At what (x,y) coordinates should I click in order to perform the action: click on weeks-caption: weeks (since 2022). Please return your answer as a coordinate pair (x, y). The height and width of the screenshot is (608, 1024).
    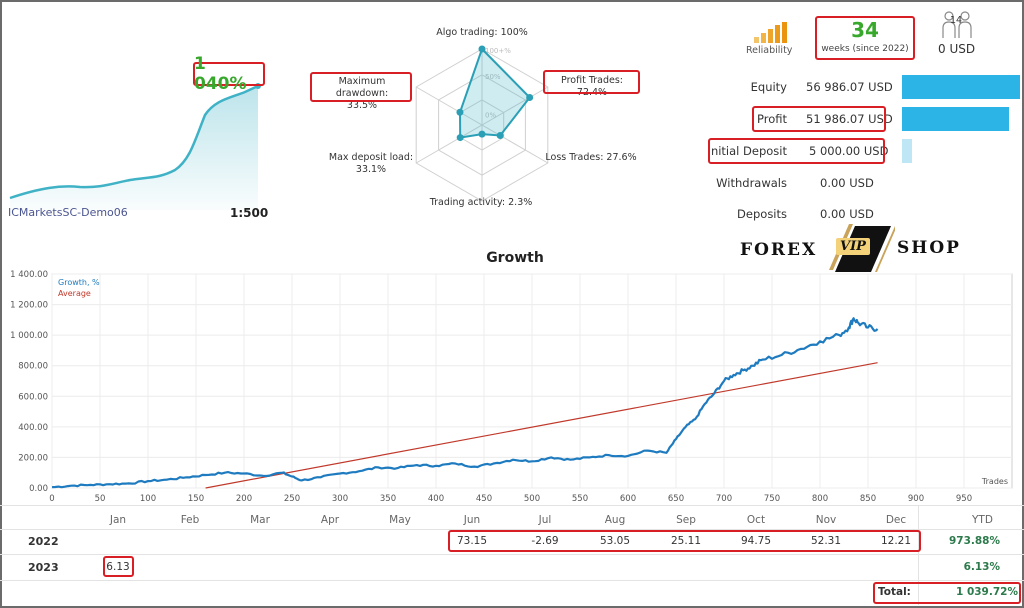
    Looking at the image, I should click on (865, 49).